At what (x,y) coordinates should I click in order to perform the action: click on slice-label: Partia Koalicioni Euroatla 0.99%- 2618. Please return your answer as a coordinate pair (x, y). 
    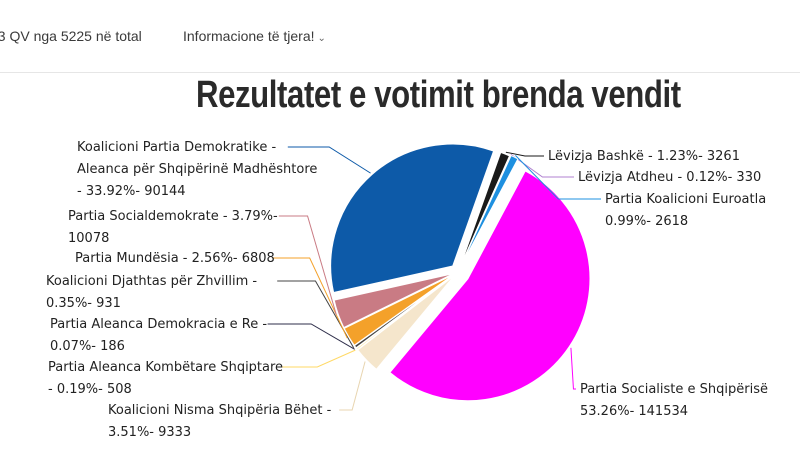
    Looking at the image, I should click on (685, 210).